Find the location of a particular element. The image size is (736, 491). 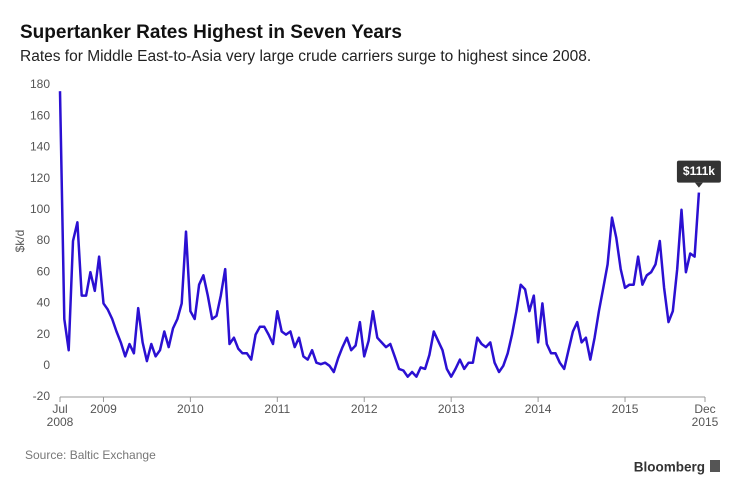

chart-title: Supertanker Rates Highest in Seven Years is located at coordinates (211, 32).